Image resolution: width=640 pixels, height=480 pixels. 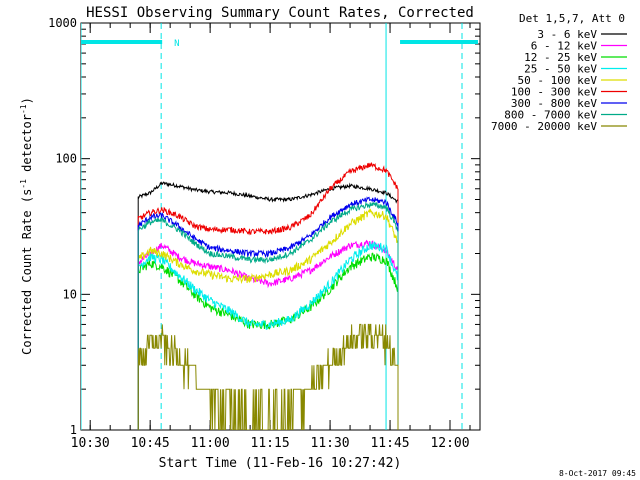 I want to click on x-tick-label: 11:45, so click(x=389, y=443).